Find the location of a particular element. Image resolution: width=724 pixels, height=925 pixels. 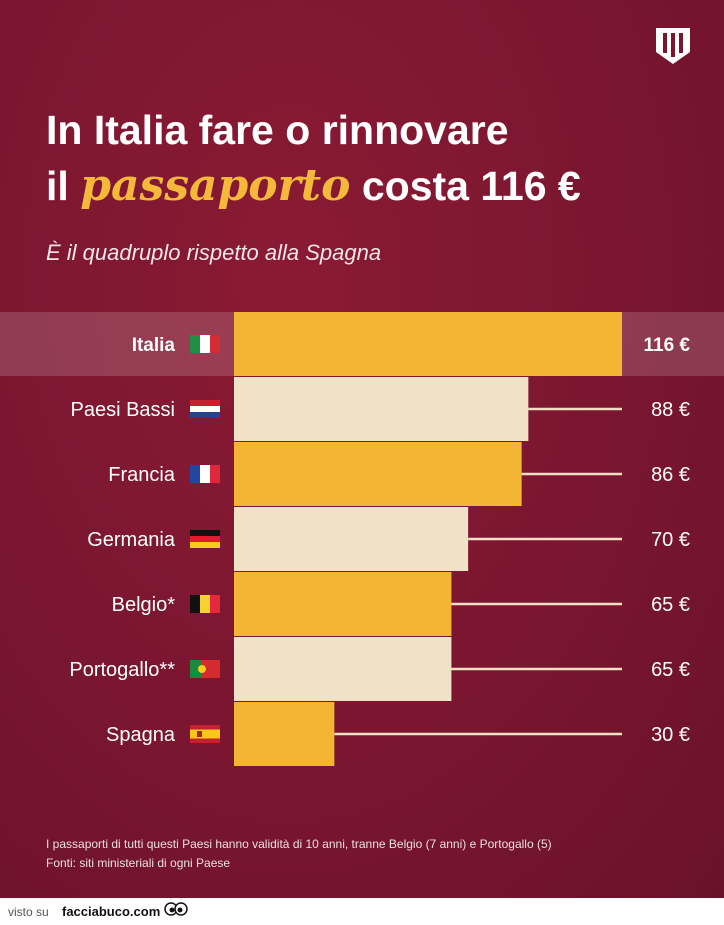

bar-italia is located at coordinates (428, 344).